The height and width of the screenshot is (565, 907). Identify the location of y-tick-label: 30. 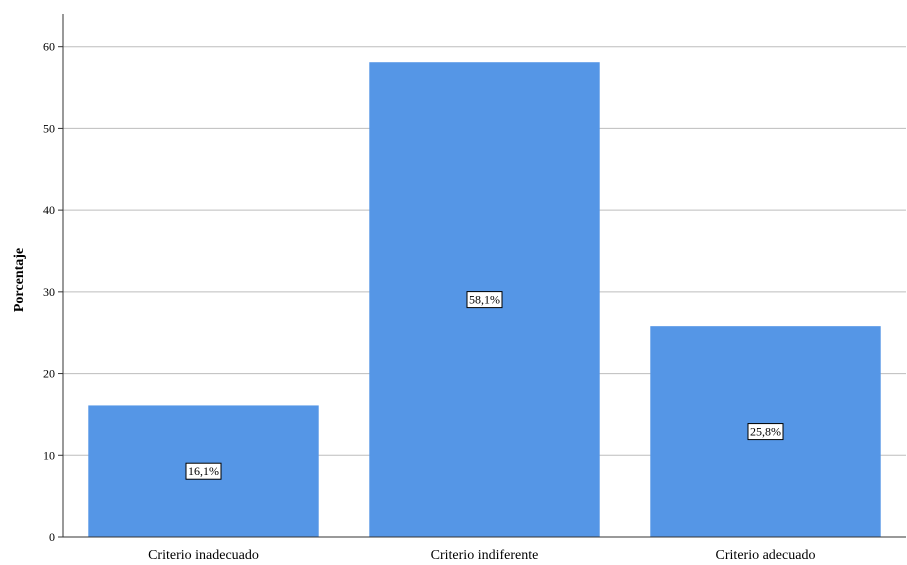
(49, 292).